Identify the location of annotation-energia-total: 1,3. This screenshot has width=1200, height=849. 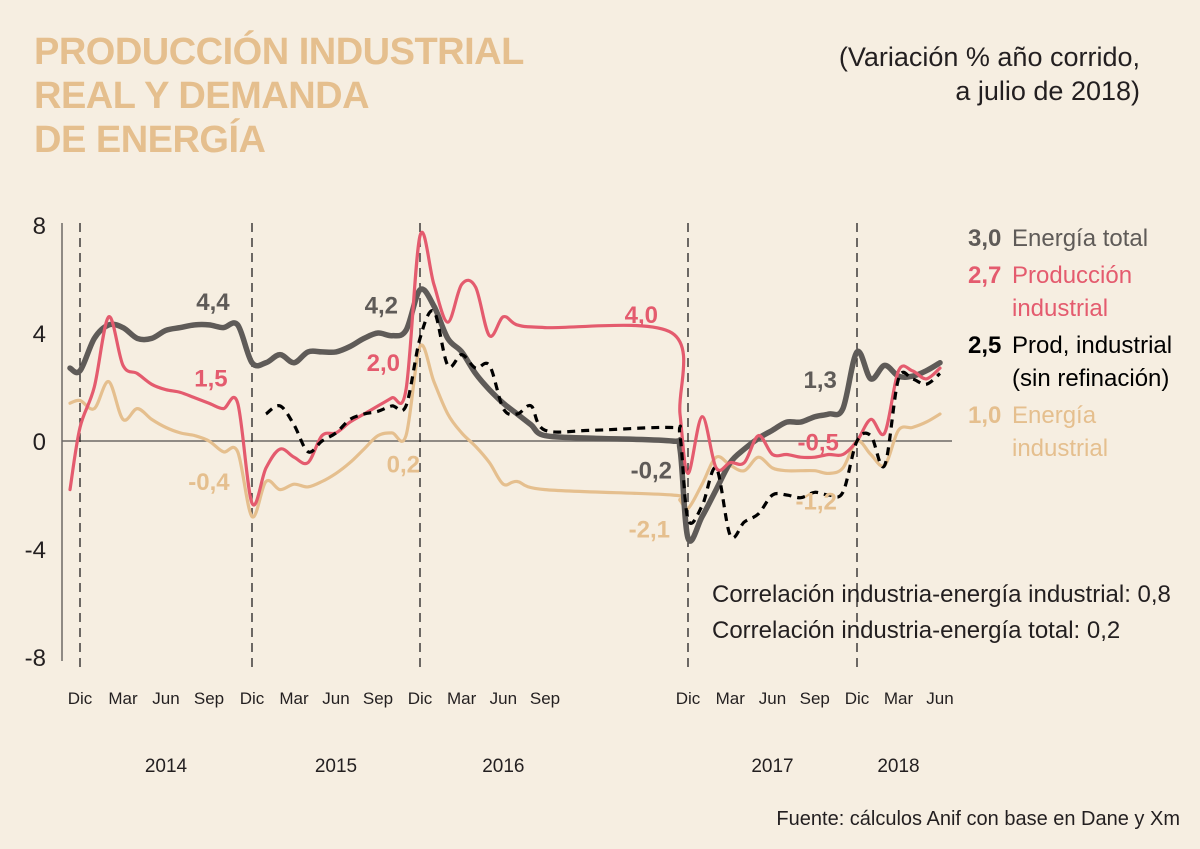
(820, 380).